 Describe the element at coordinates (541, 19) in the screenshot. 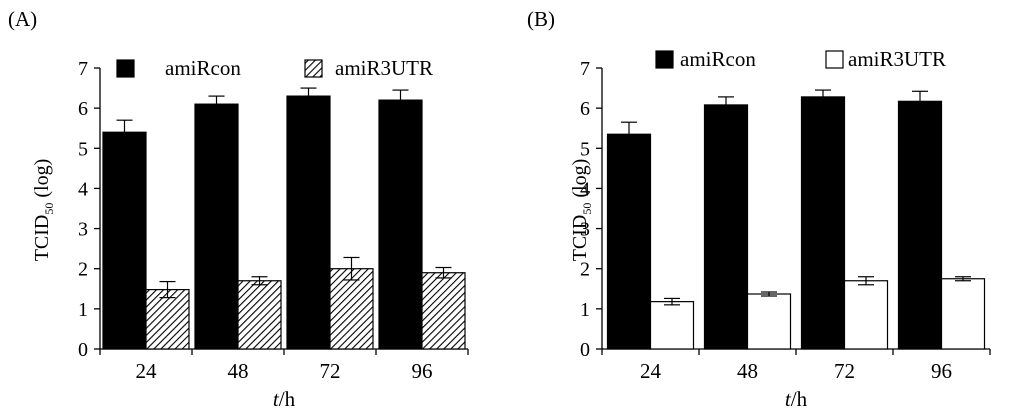

I see `panel-label: (B)` at that location.